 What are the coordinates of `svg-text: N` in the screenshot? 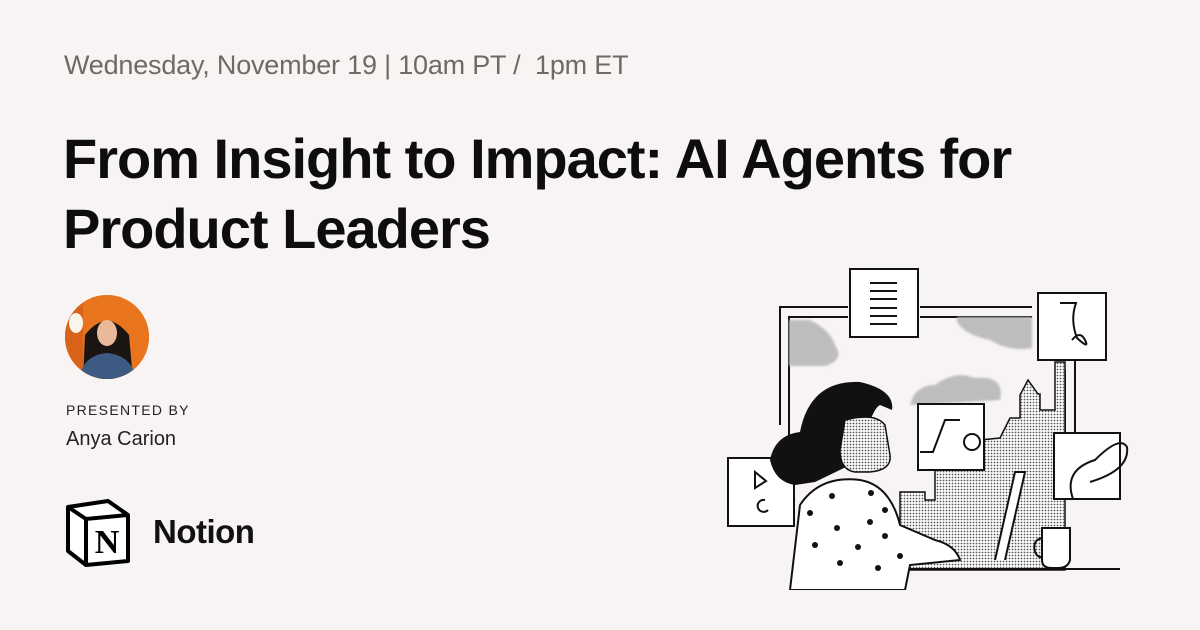 It's located at (107, 542).